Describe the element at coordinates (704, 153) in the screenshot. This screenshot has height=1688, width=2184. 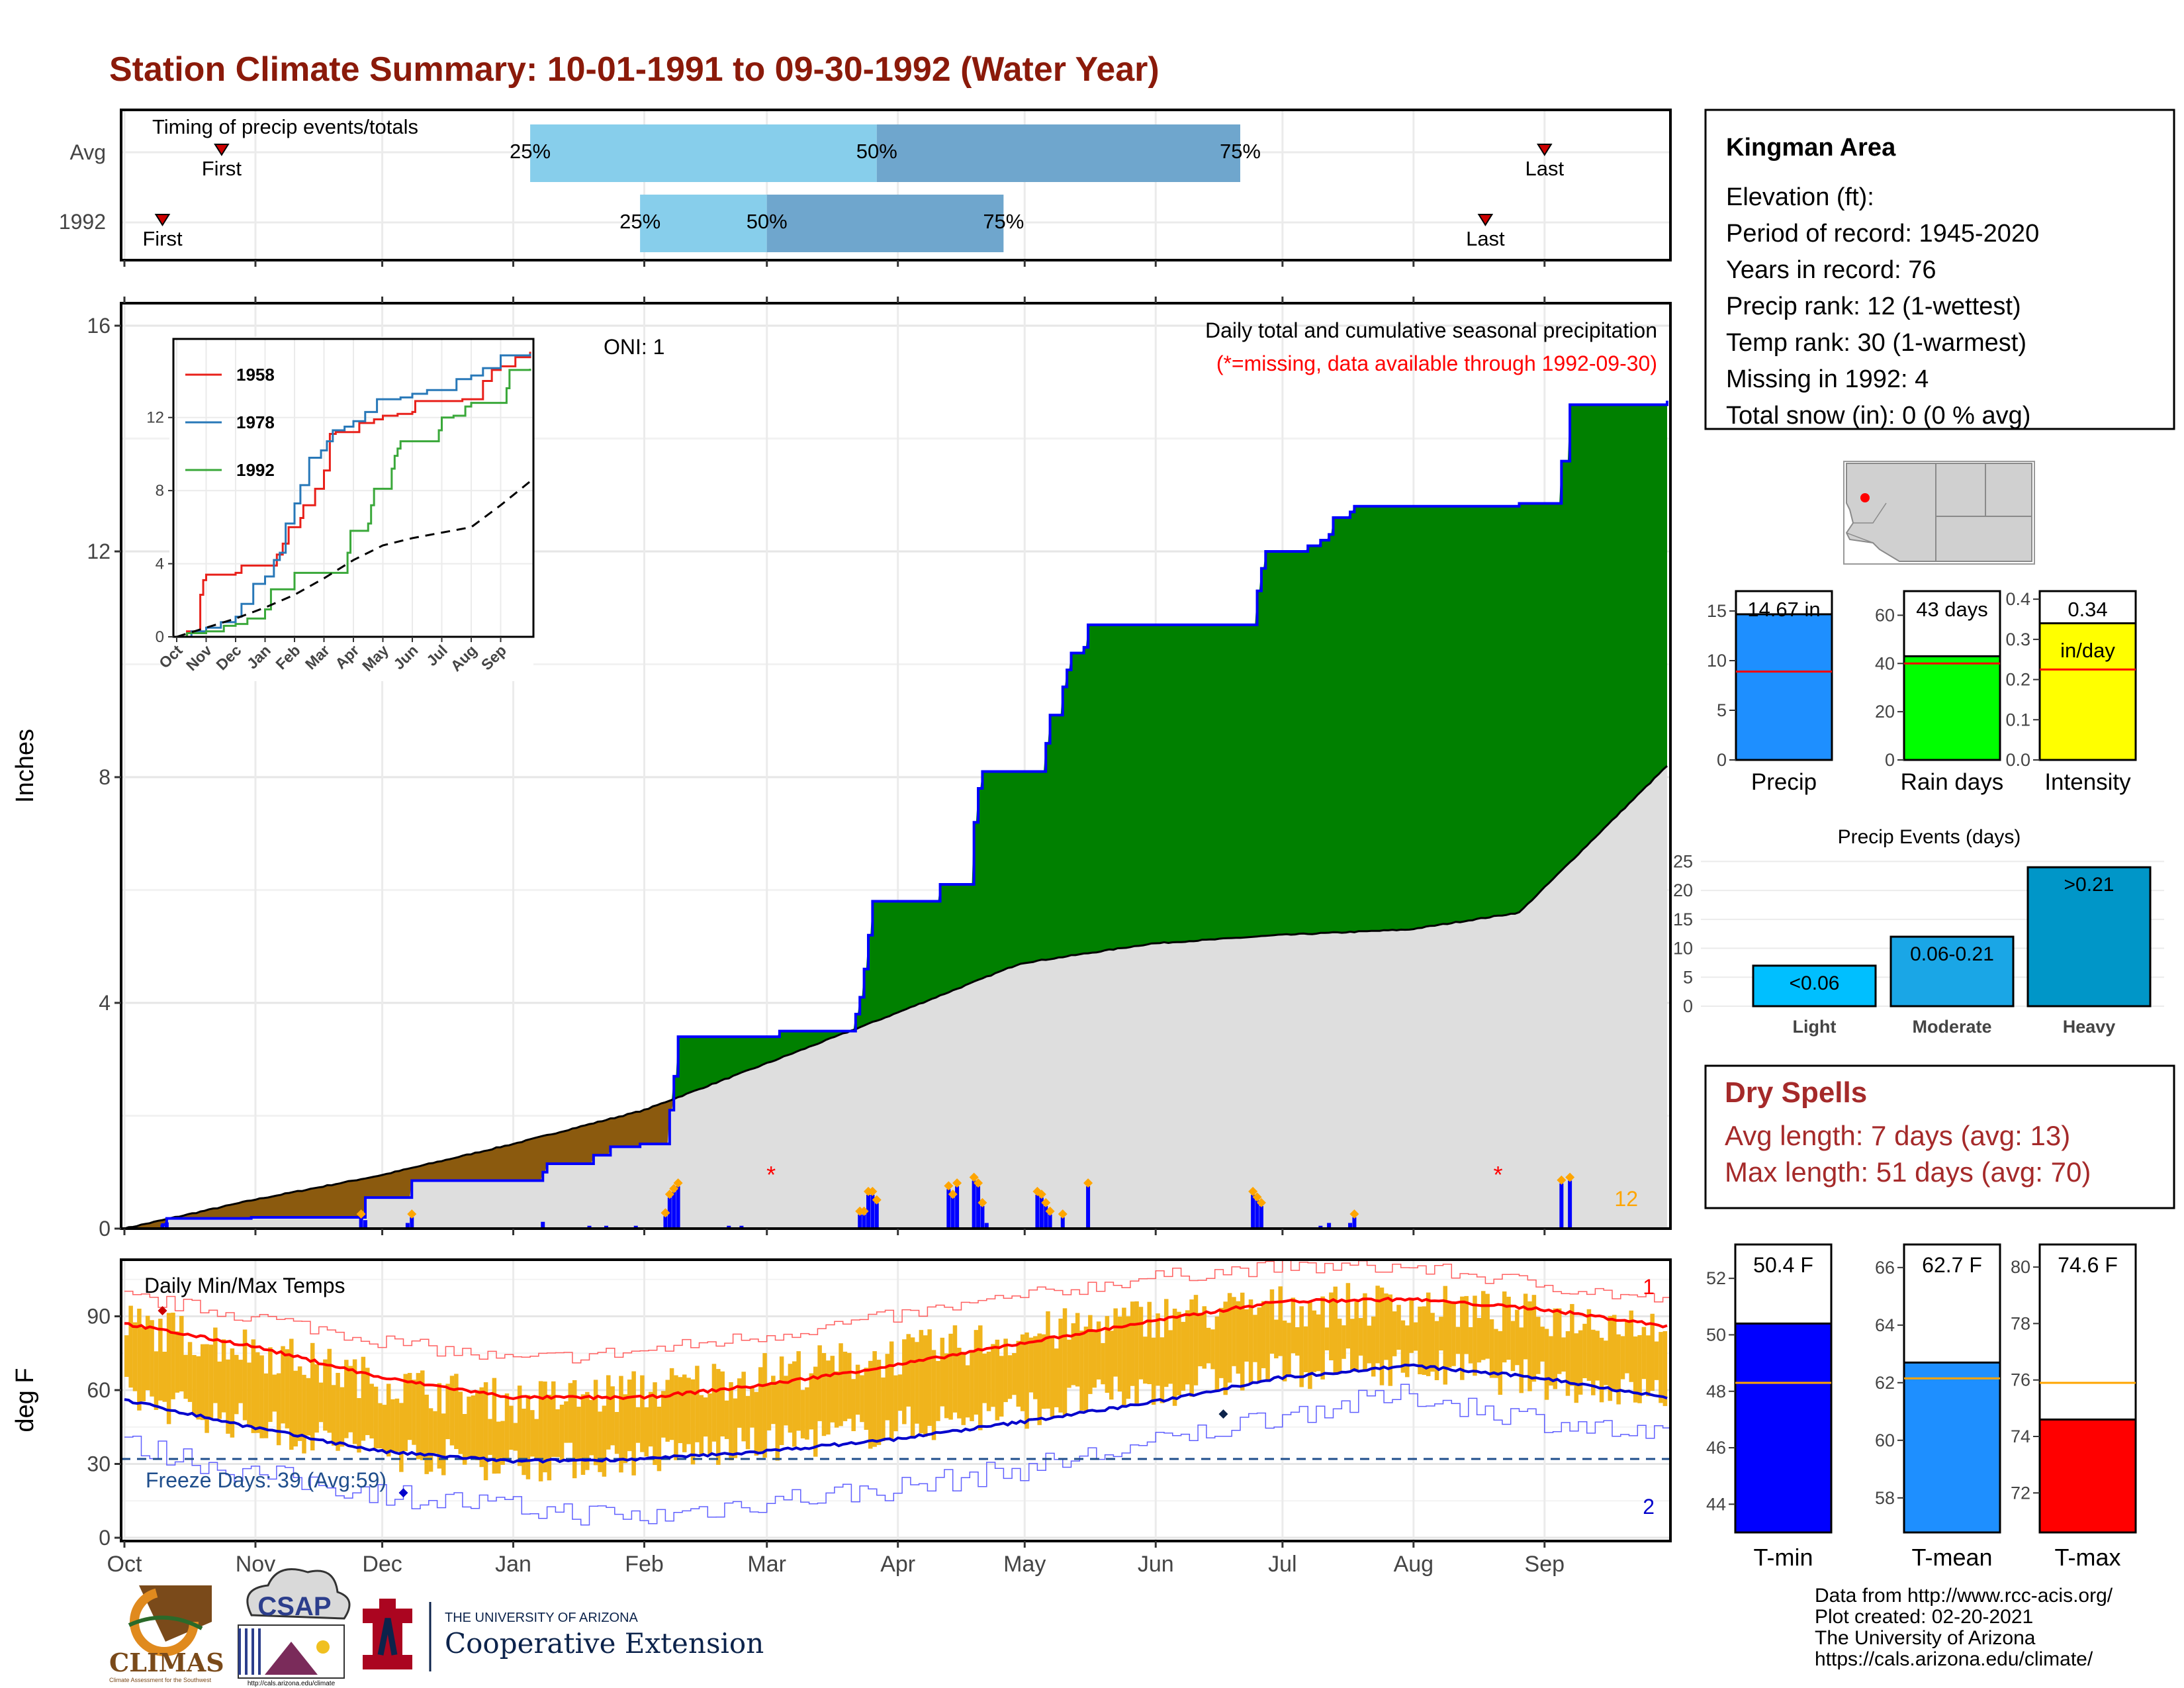
I see `timing-bar-q2` at that location.